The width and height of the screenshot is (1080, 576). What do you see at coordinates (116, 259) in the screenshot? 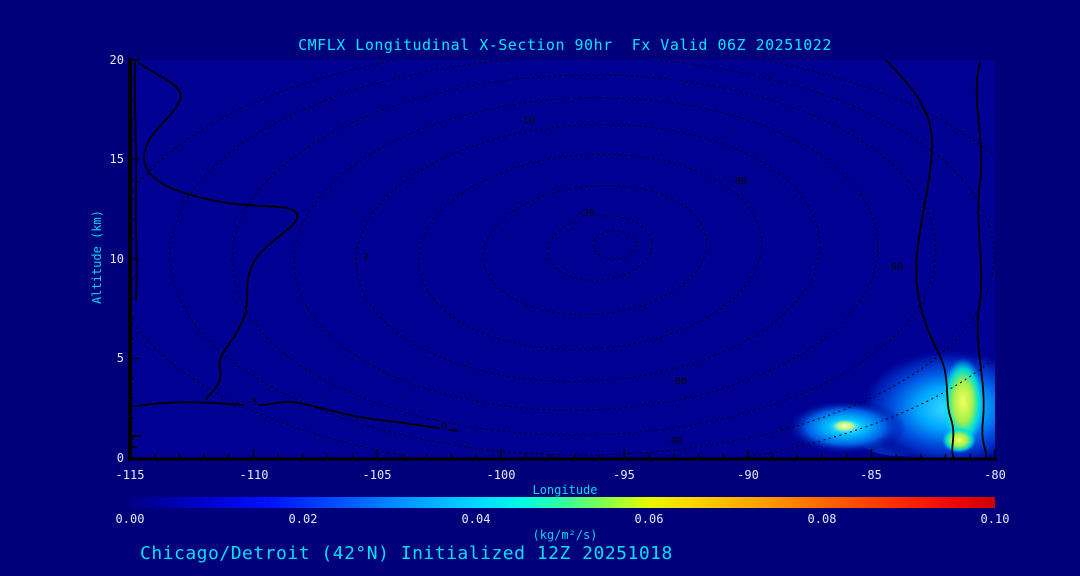
I see `y-tick-10: 10` at bounding box center [116, 259].